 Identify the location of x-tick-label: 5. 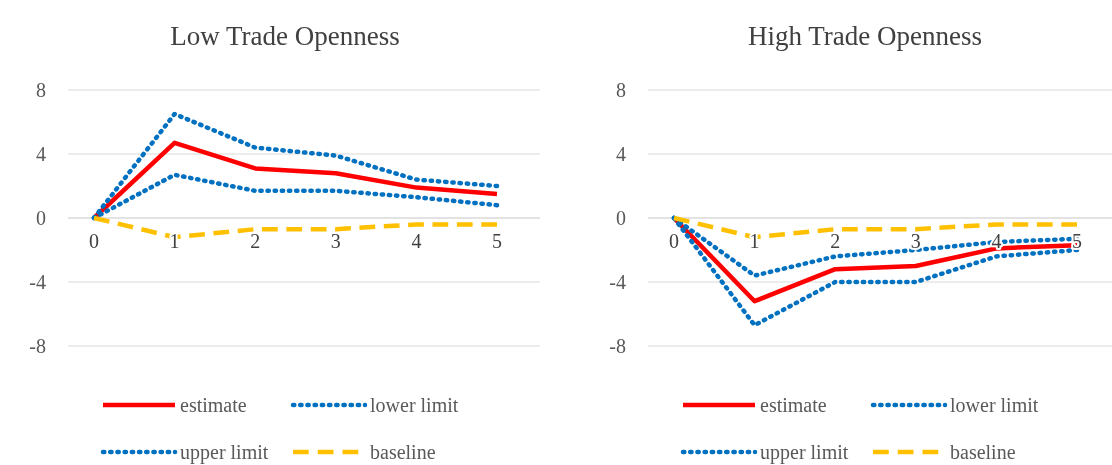
(497, 241).